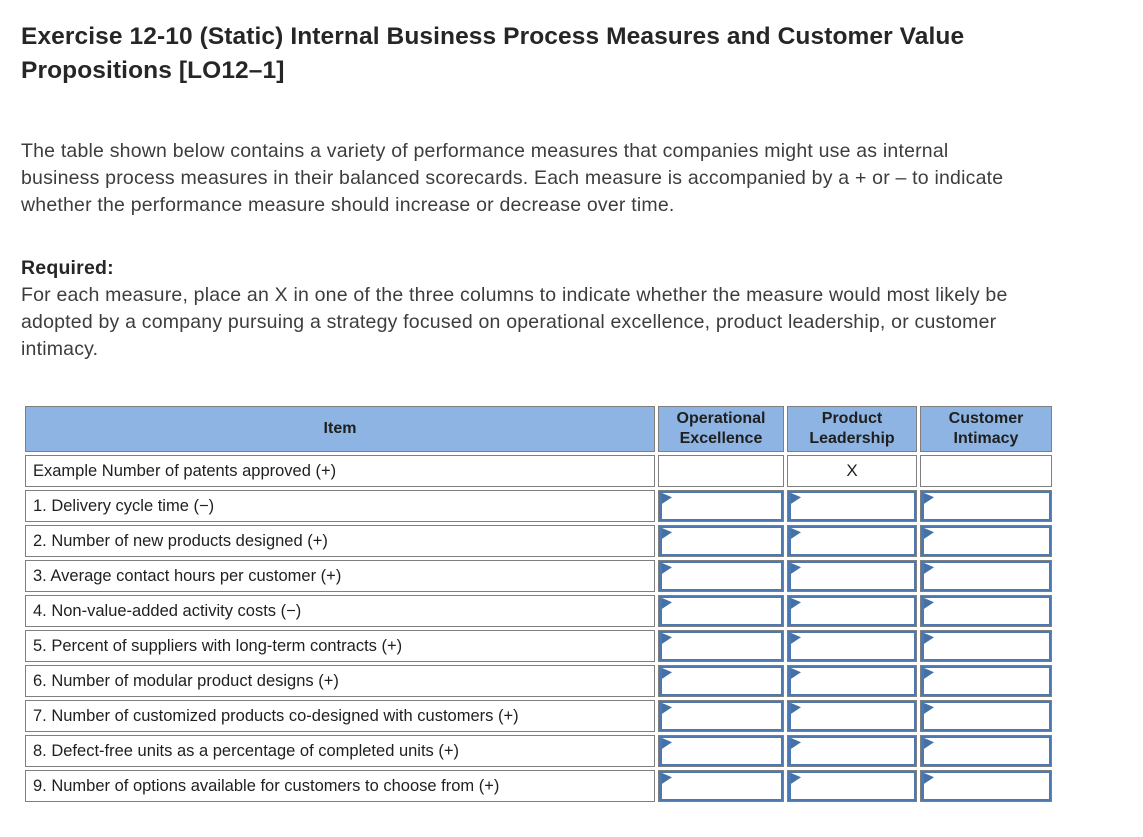 The height and width of the screenshot is (837, 1143). What do you see at coordinates (721, 471) in the screenshot?
I see `example-answer-operational-excellence` at bounding box center [721, 471].